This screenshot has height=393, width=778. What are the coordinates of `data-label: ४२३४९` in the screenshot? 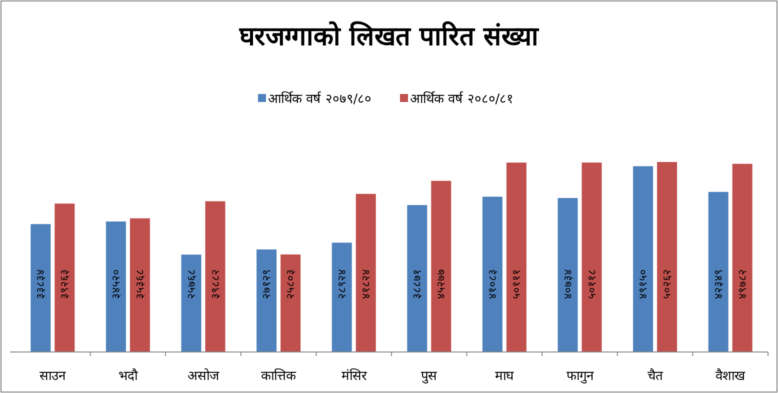 It's located at (718, 284).